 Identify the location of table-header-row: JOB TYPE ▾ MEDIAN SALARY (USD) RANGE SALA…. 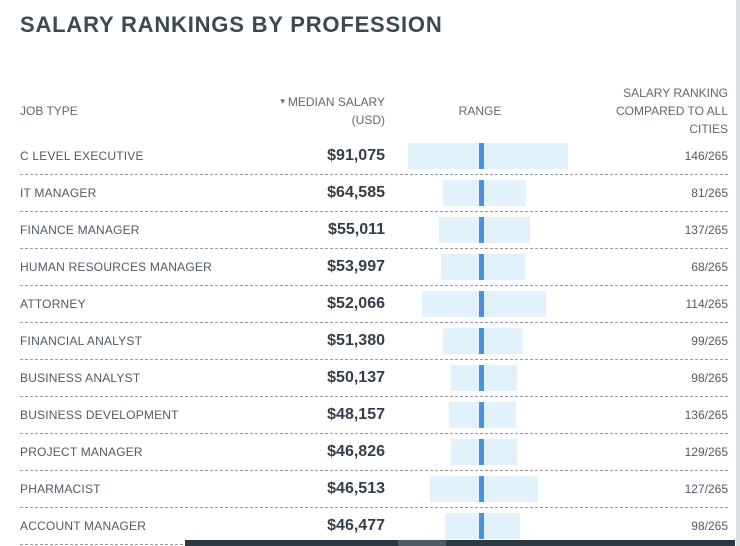
(370, 110).